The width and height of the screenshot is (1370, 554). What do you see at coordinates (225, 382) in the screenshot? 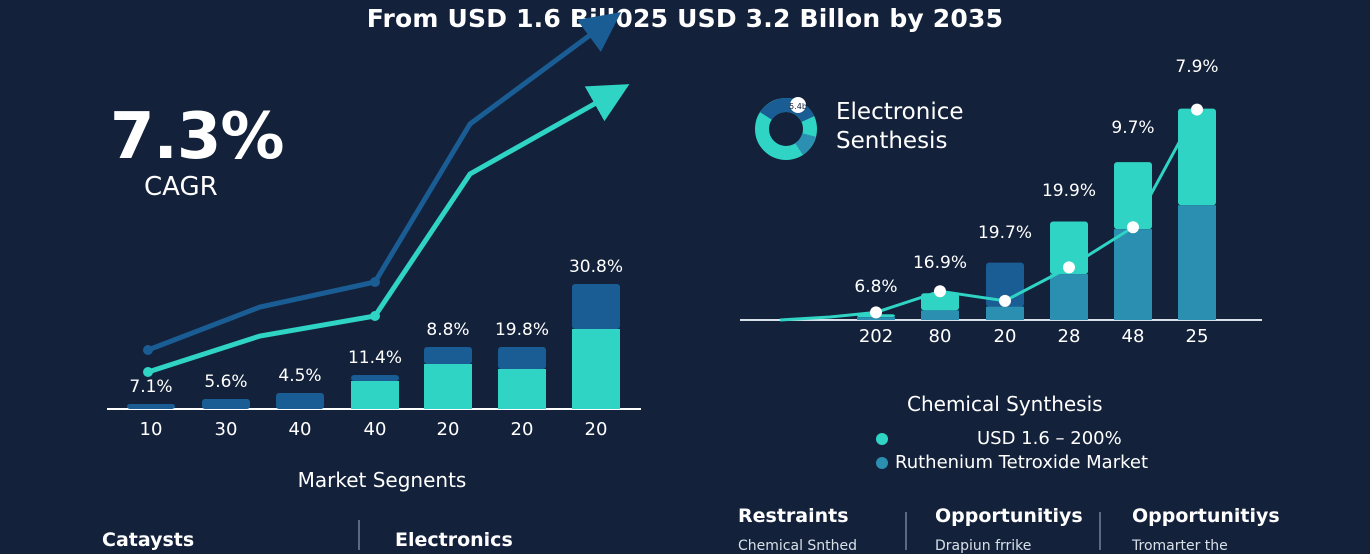
I see `data-label: 5.6%` at bounding box center [225, 382].